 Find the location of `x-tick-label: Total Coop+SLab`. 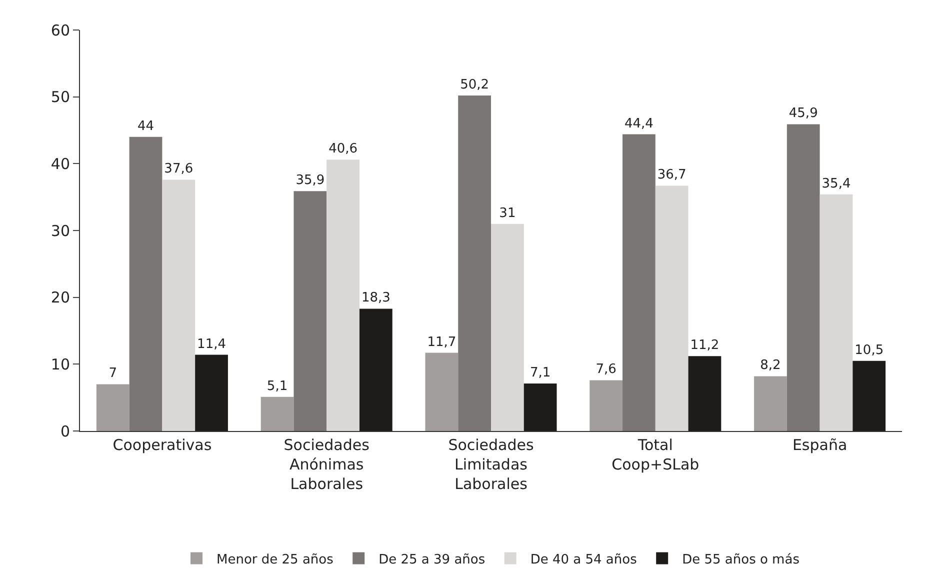

x-tick-label: Total Coop+SLab is located at coordinates (656, 455).